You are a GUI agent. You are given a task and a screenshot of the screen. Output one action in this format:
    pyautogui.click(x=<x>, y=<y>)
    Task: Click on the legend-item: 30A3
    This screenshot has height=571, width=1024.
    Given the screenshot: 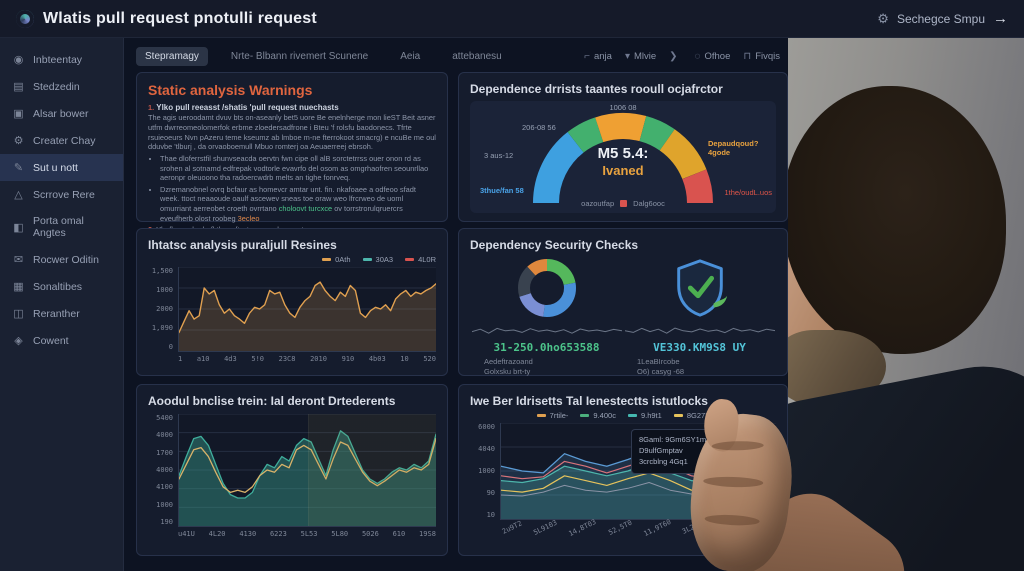 What is the action you would take?
    pyautogui.click(x=378, y=259)
    